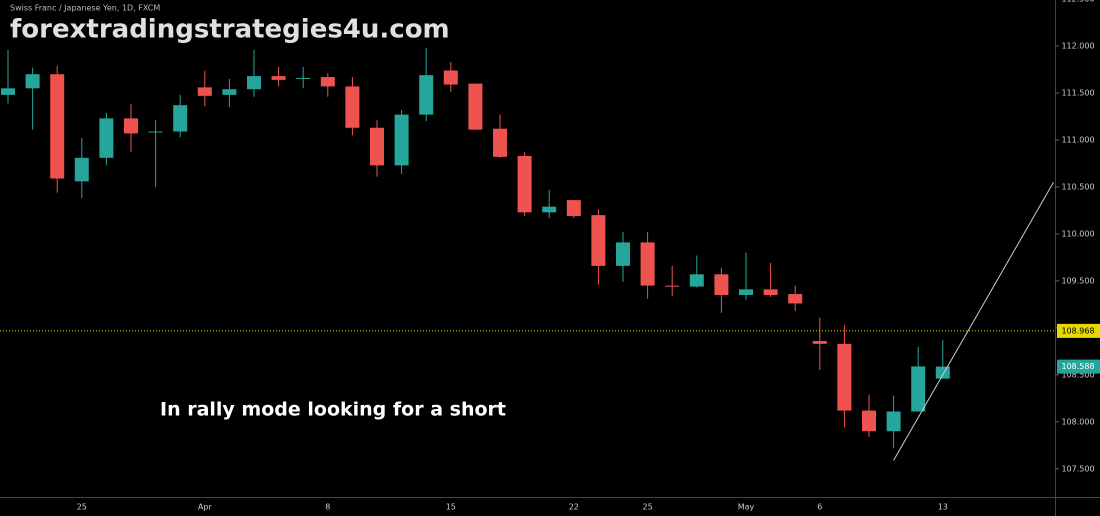 This screenshot has width=1100, height=516. I want to click on x-tick-label: May, so click(746, 507).